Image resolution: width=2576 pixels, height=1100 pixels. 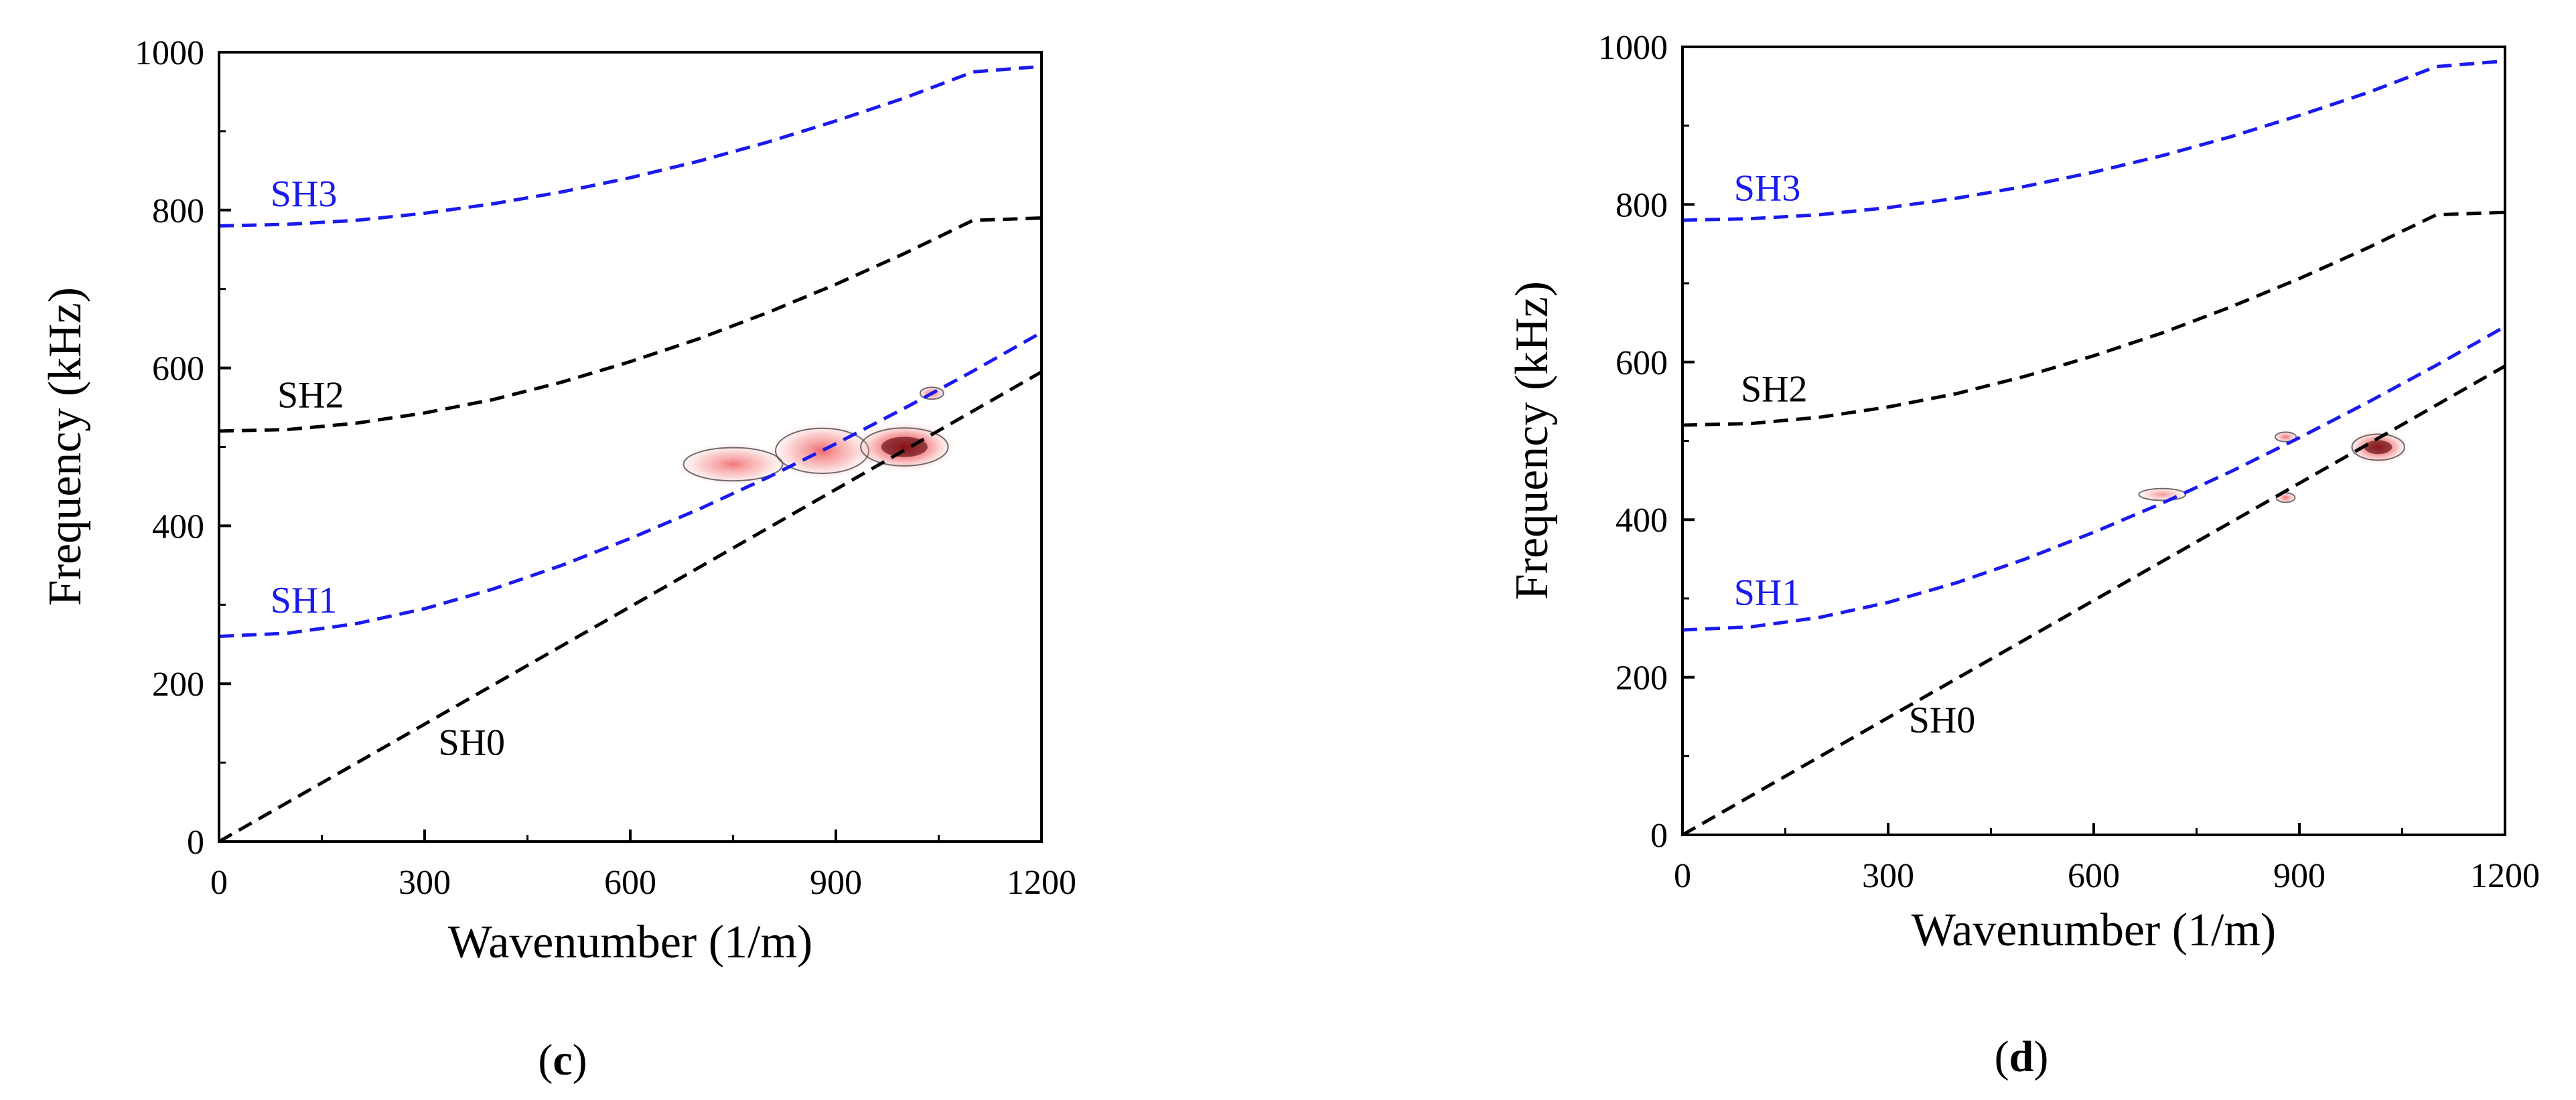 I want to click on panel-c-ytick-label-2: 400, so click(x=178, y=526).